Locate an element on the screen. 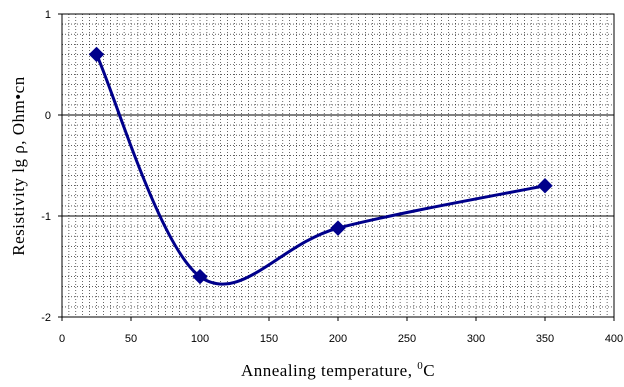 The height and width of the screenshot is (387, 624). y-tick-label: 0 is located at coordinates (48, 116).